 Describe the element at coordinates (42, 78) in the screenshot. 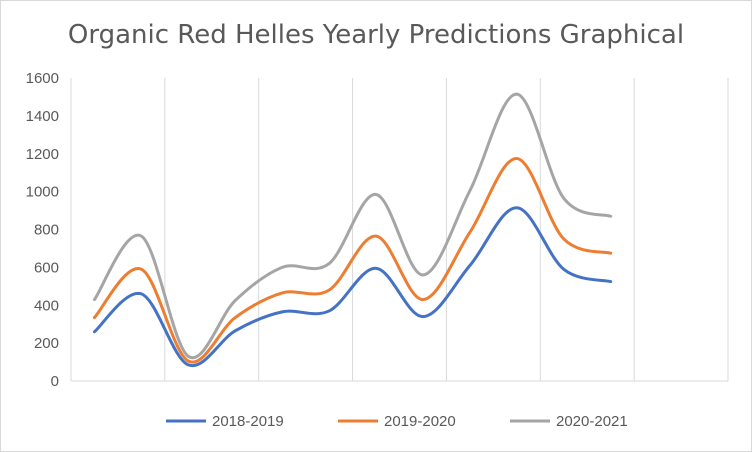

I see `y-tick-label: 1600` at that location.